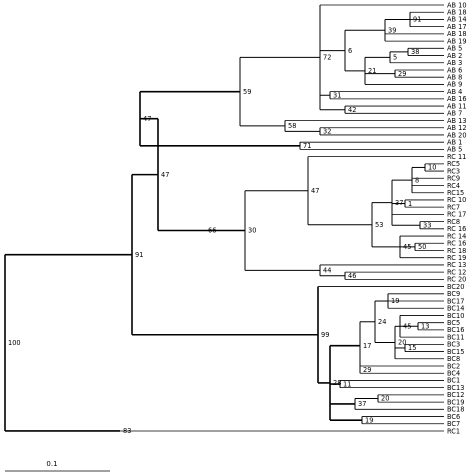 The width and height of the screenshot is (474, 476). I want to click on leaf-label: AB 8, so click(454, 78).